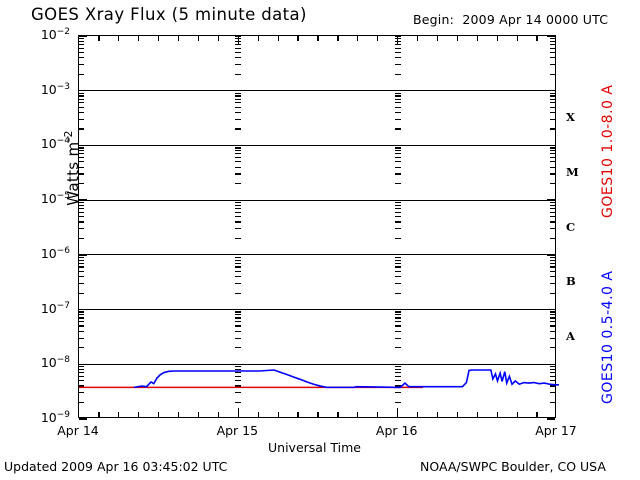 The height and width of the screenshot is (480, 640). Describe the element at coordinates (608, 151) in the screenshot. I see `legend-long-channel: GOES10 1.0-8.0 A` at that location.